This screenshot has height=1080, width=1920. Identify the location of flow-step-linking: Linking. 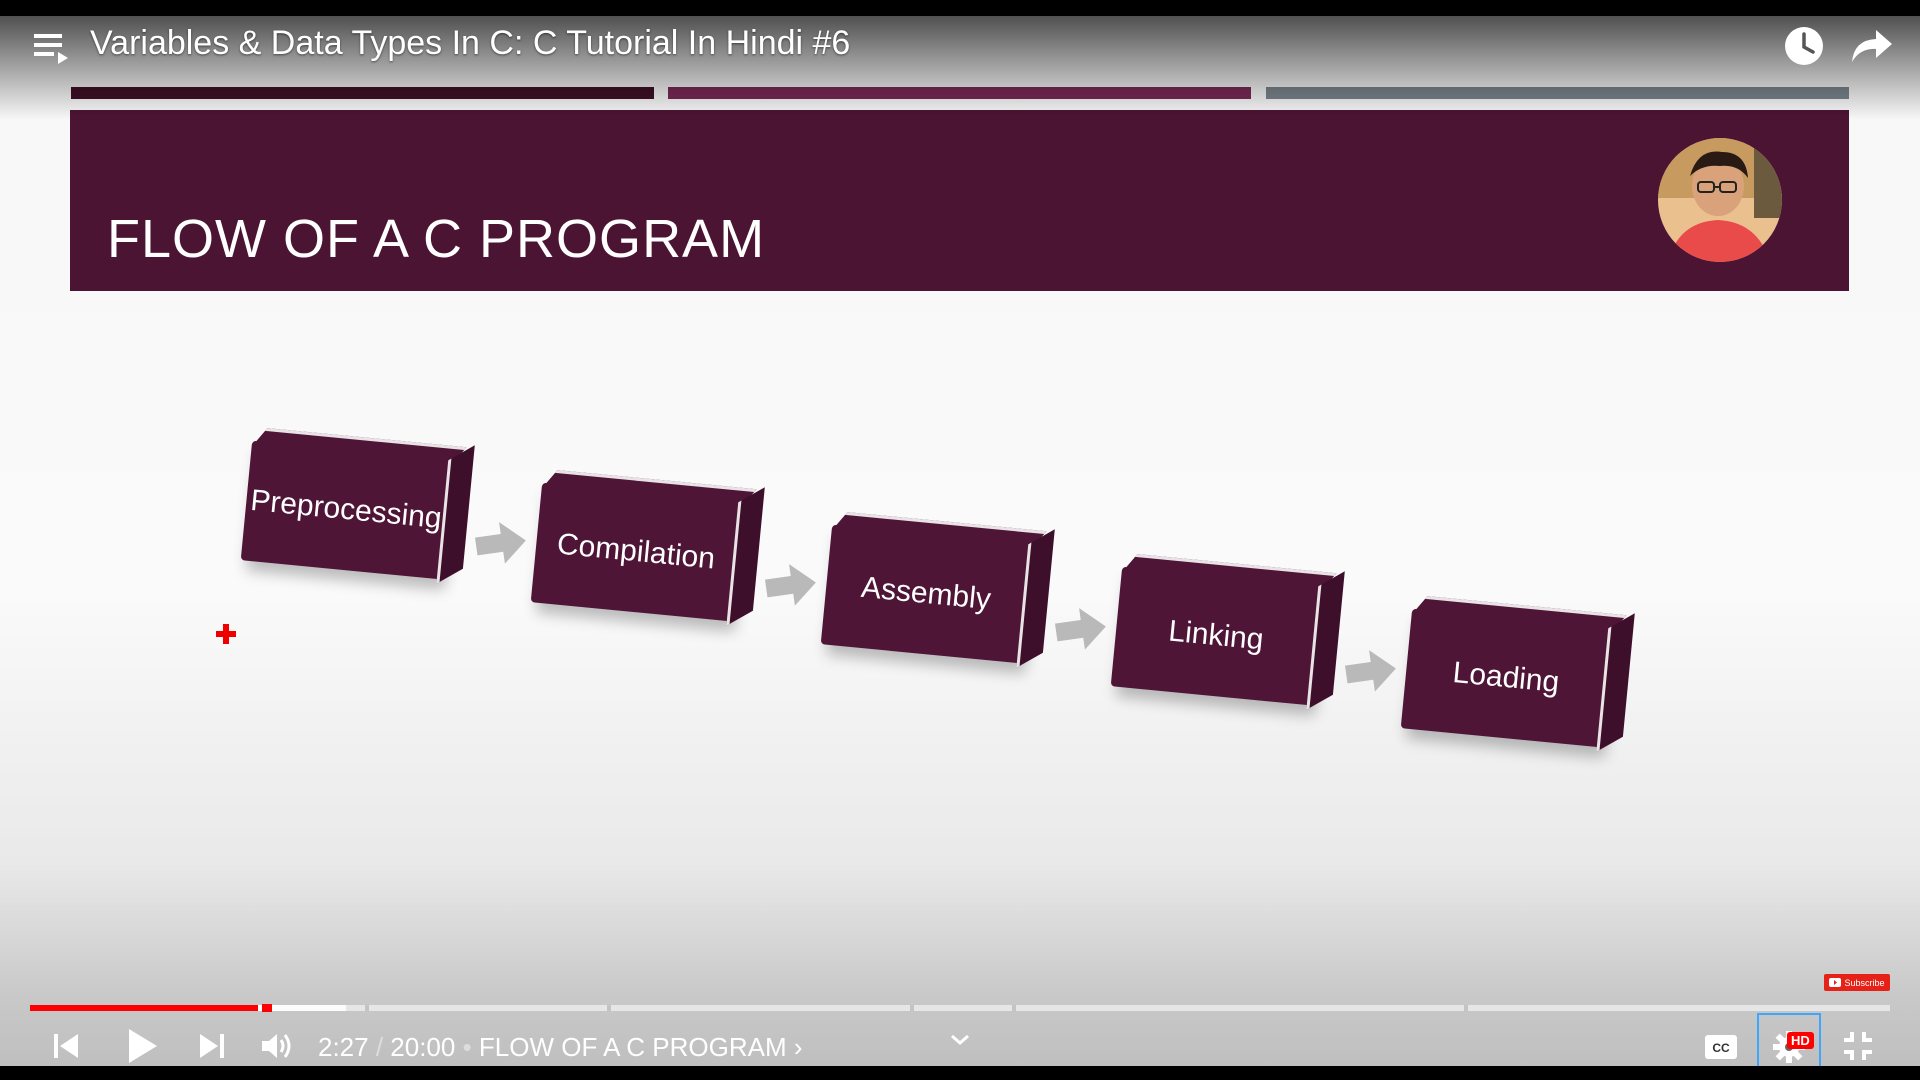
(1227, 632).